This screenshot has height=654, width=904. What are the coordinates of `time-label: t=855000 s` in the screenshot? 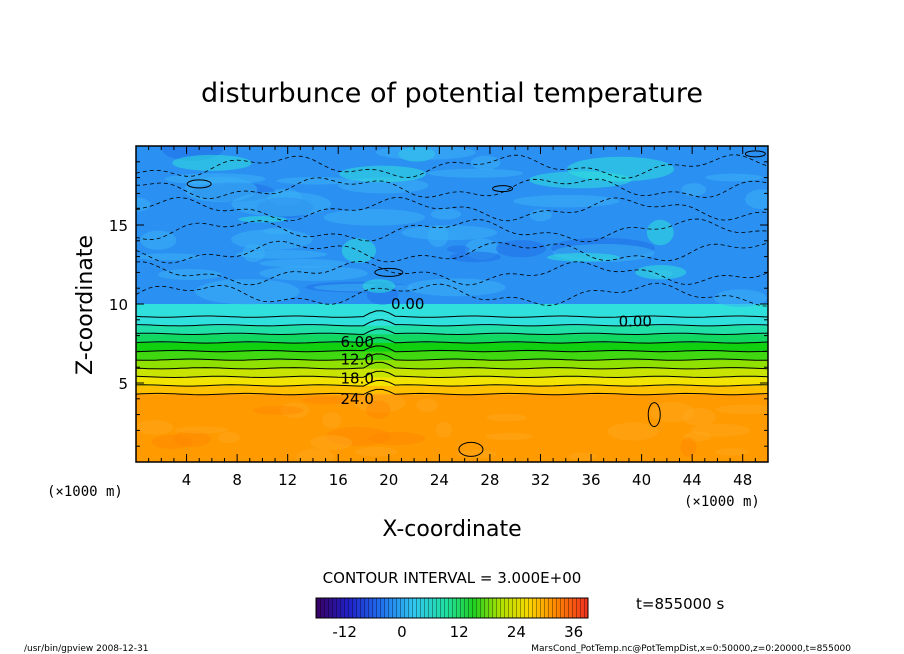 It's located at (680, 604).